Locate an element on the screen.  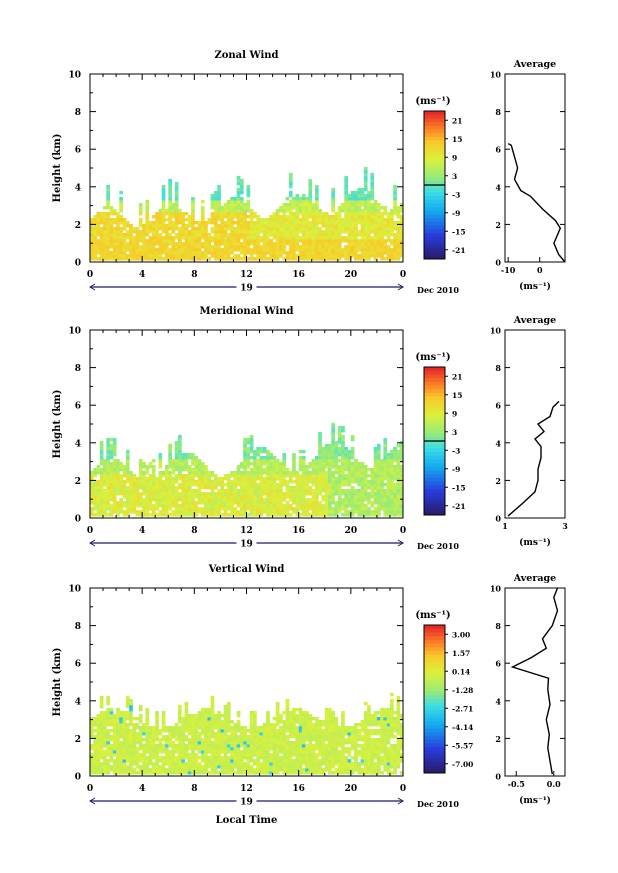
day-bar-arrow-left is located at coordinates (92, 287).